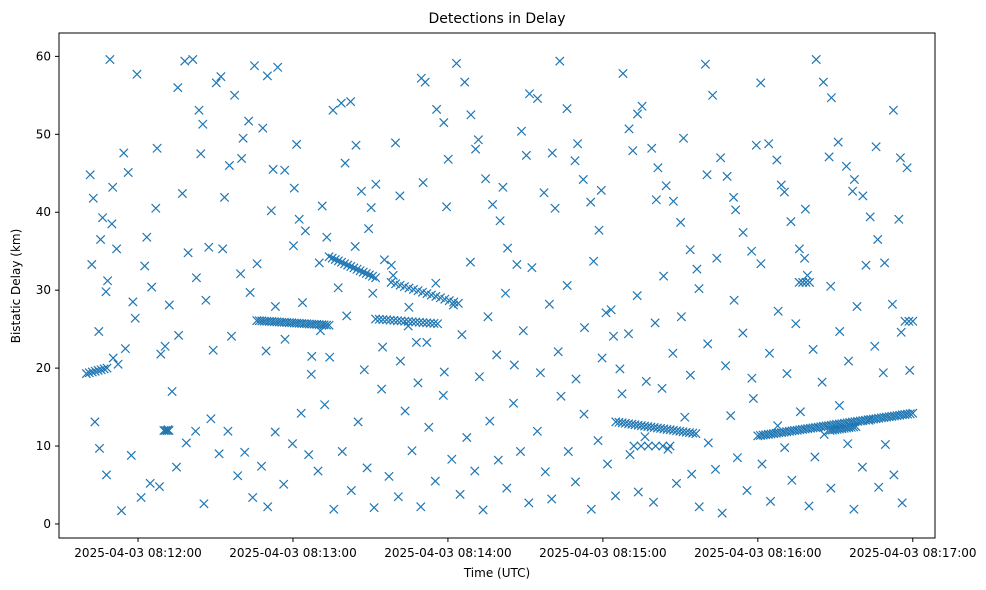  I want to click on x-tick-label: 2025-04-03 08:17:00, so click(912, 553).